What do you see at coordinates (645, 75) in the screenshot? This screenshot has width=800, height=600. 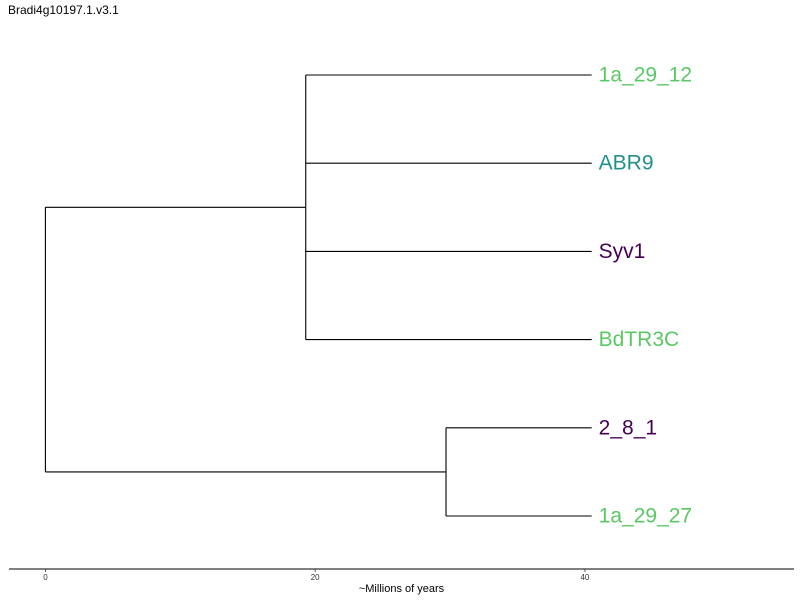 I see `tip-label-1a_29_12: 1a_29_12` at bounding box center [645, 75].